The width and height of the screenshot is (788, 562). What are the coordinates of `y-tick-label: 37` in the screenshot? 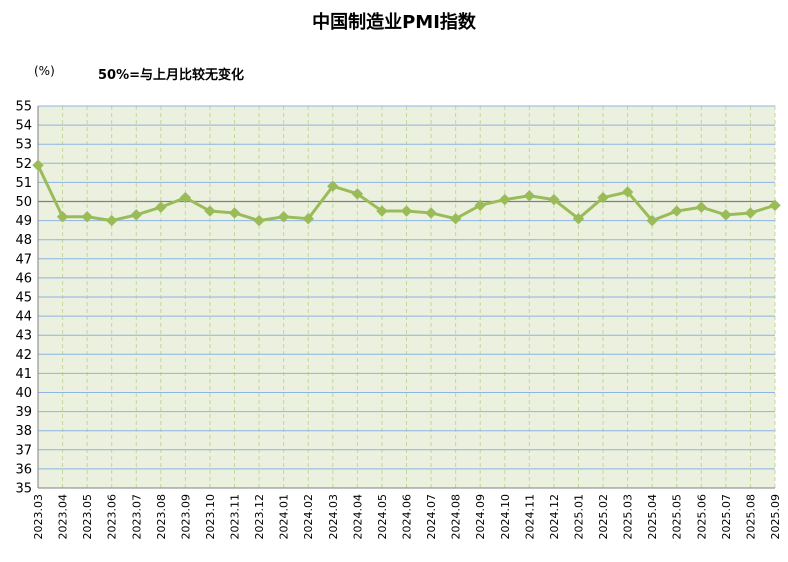 It's located at (23, 450).